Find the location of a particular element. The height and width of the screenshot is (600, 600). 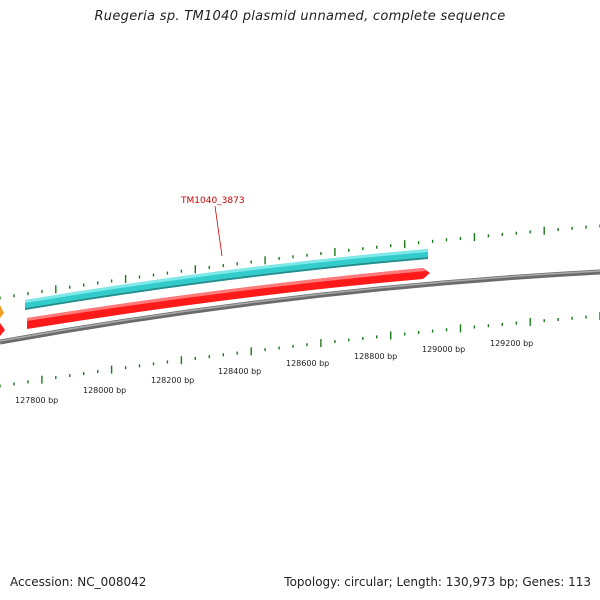

tick-label: 128200 bp is located at coordinates (172, 380).